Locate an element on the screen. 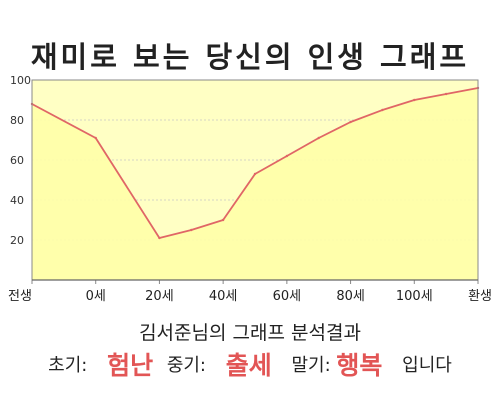 This screenshot has height=400, width=500. chart-title: 재미로 보는 당신의 인생 그래프 is located at coordinates (250, 57).